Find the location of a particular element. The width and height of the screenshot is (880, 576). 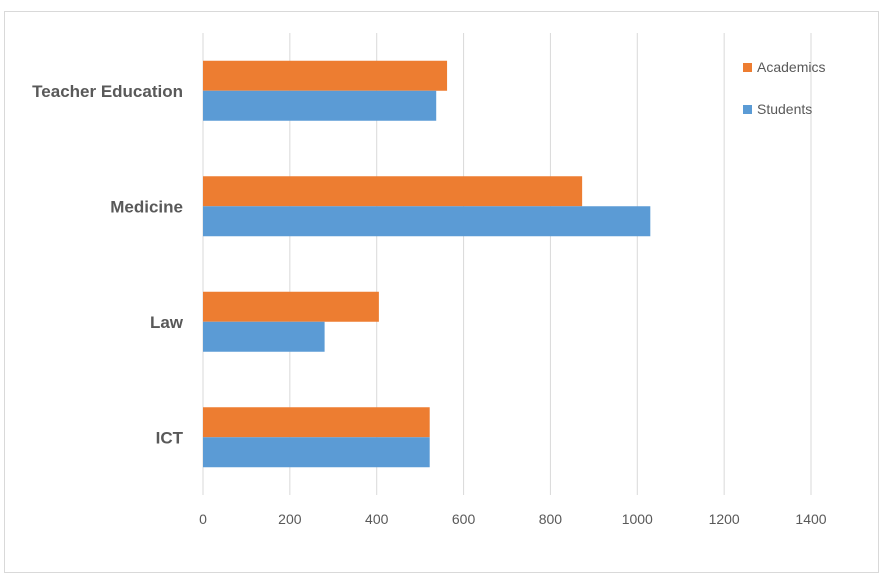

legend-swatch-students is located at coordinates (747, 109).